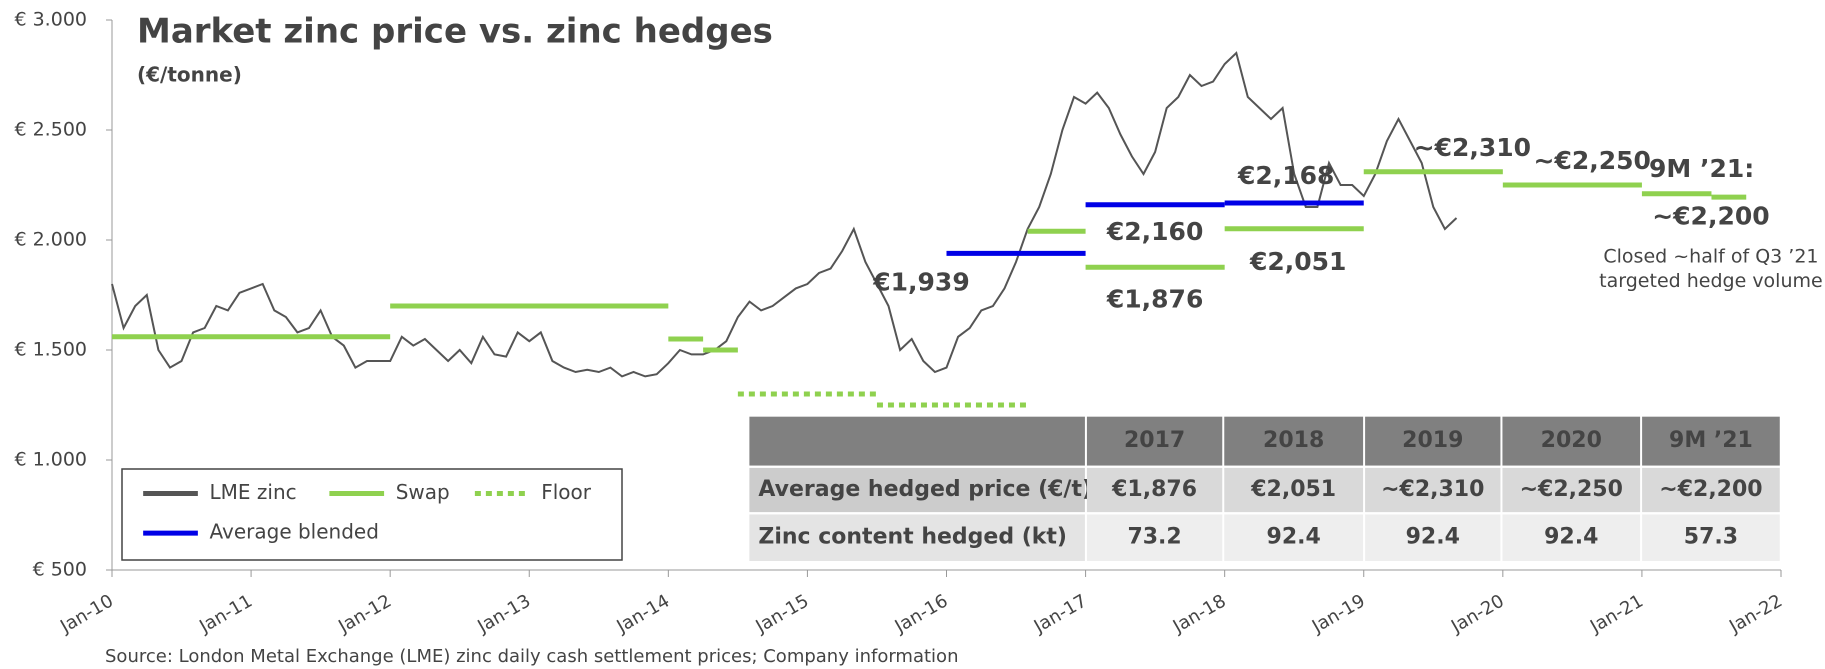  What do you see at coordinates (60, 570) in the screenshot?
I see `y-tick-label: € 500` at bounding box center [60, 570].